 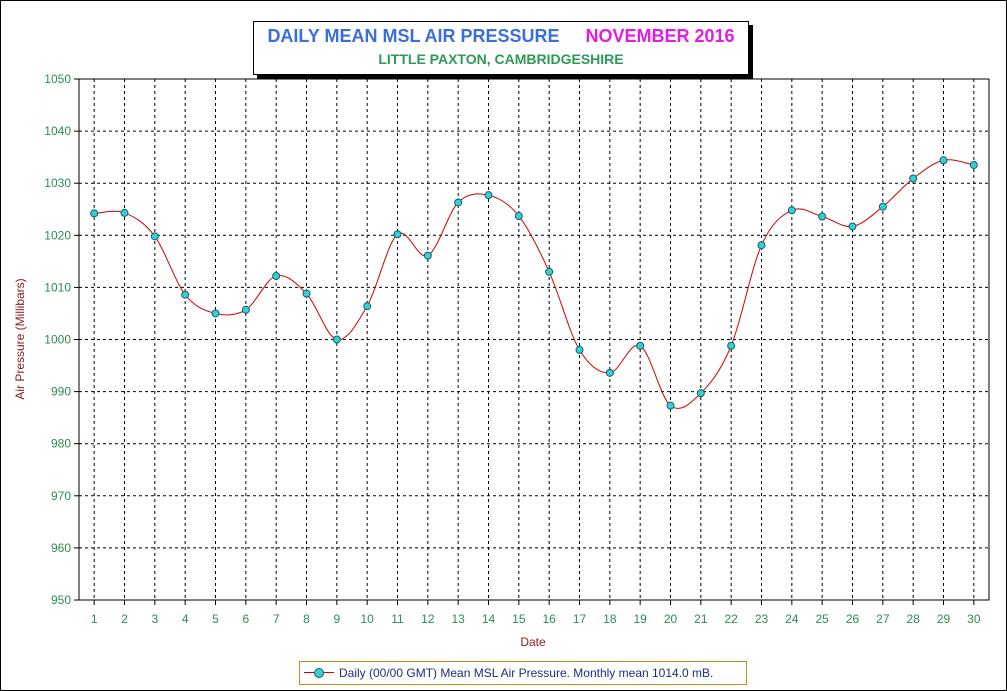 I want to click on x-tick-label: 4, so click(x=185, y=619).